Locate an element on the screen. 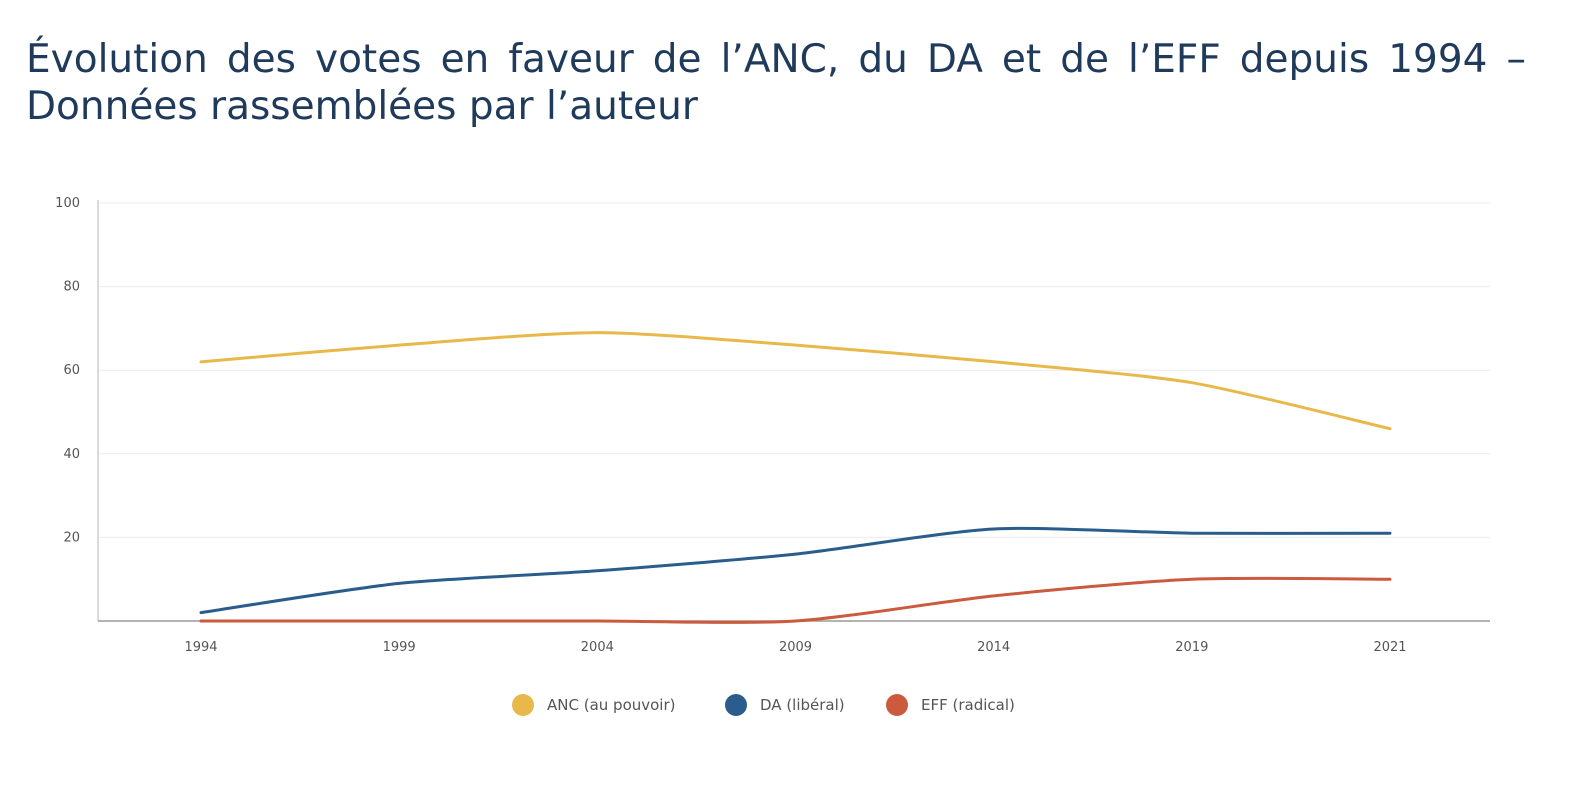 Image resolution: width=1588 pixels, height=802 pixels. x-tick-label: 1994 is located at coordinates (200, 647).